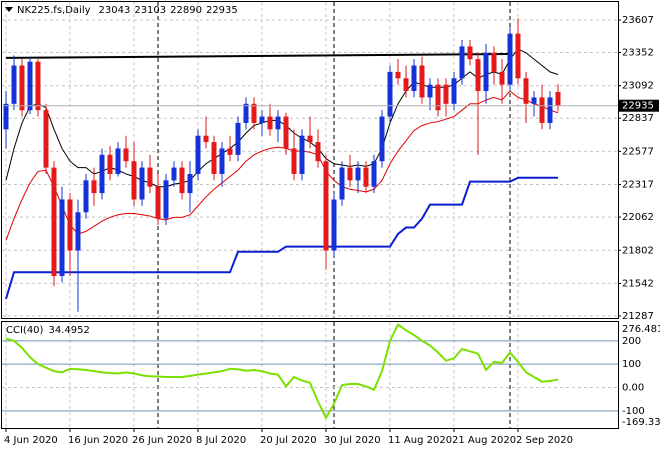 The image size is (660, 450). Describe the element at coordinates (633, 387) in the screenshot. I see `cci-tick-label: 0.00` at that location.